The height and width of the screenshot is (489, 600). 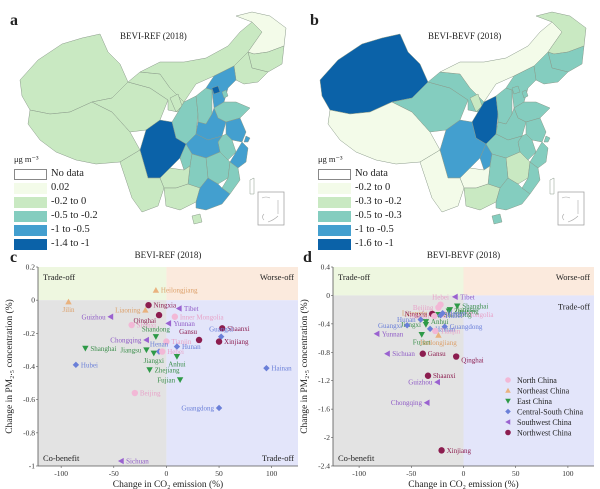 I want to click on point-label: Yunnan, so click(x=393, y=334).